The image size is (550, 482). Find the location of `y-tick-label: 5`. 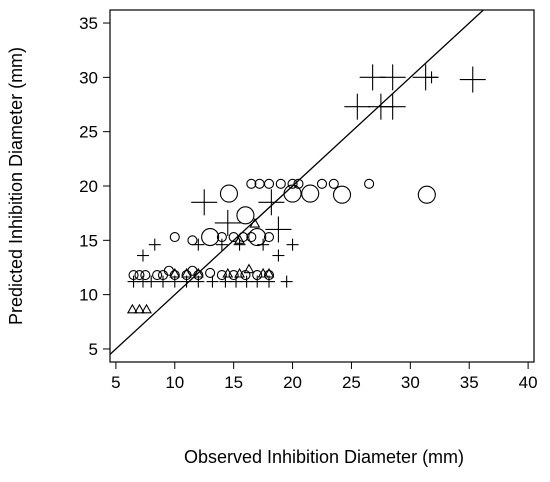

y-tick-label: 5 is located at coordinates (93, 349).